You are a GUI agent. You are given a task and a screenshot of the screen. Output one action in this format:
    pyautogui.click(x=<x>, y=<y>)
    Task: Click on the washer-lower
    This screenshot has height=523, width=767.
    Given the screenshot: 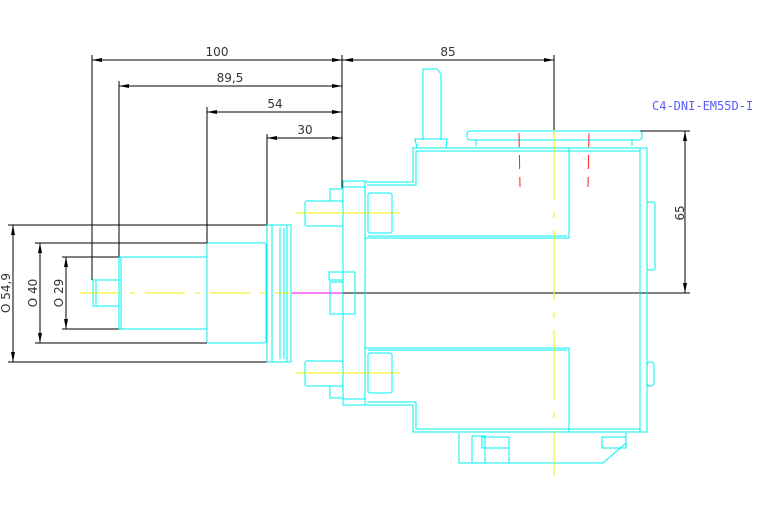 What is the action you would take?
    pyautogui.click(x=336, y=392)
    